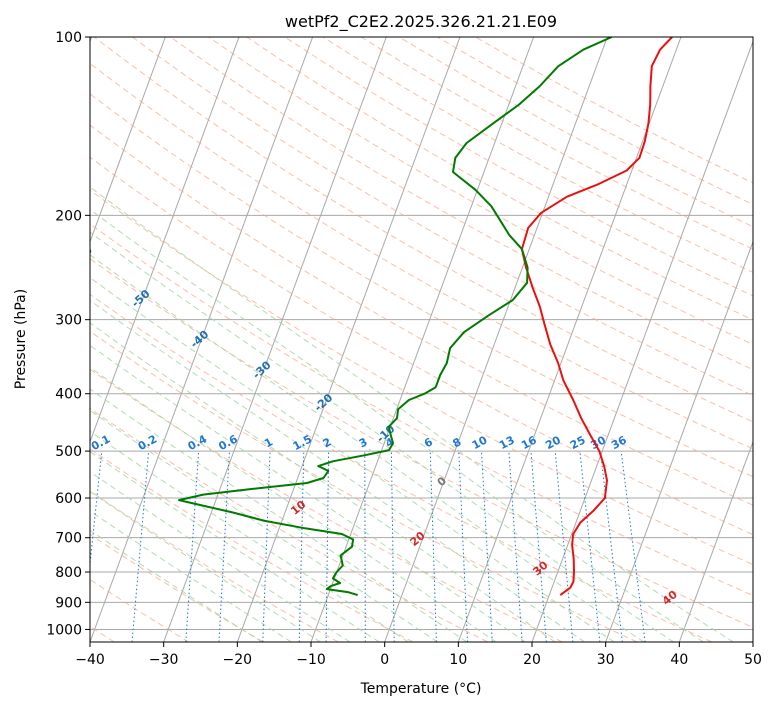 Image resolution: width=775 pixels, height=708 pixels. I want to click on y-tick-label: 300, so click(68, 321).